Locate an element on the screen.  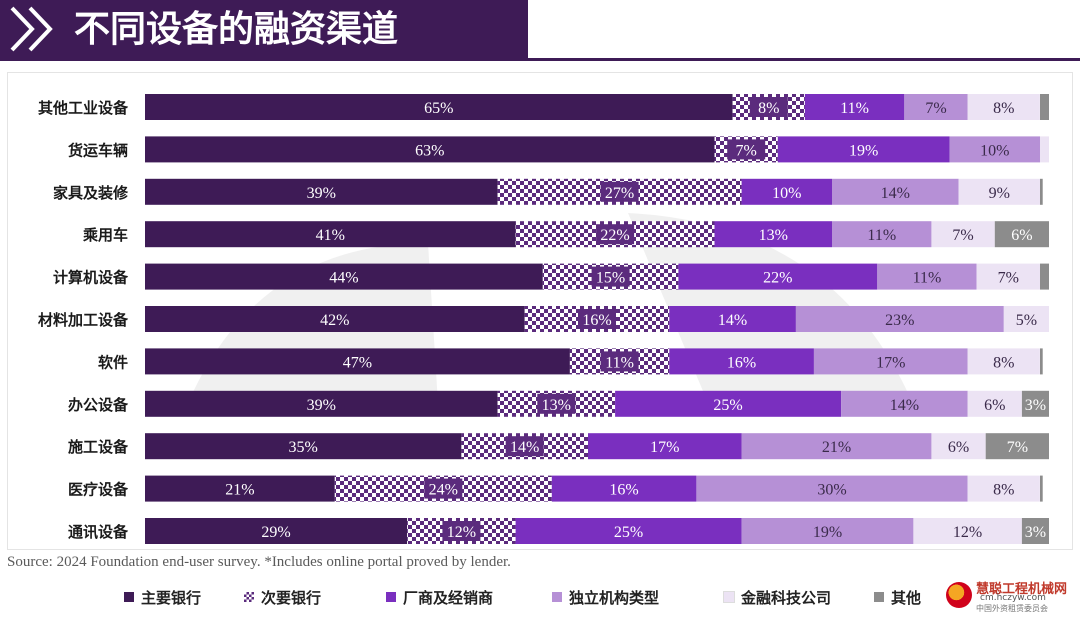
data-label: 39% is located at coordinates (321, 193).